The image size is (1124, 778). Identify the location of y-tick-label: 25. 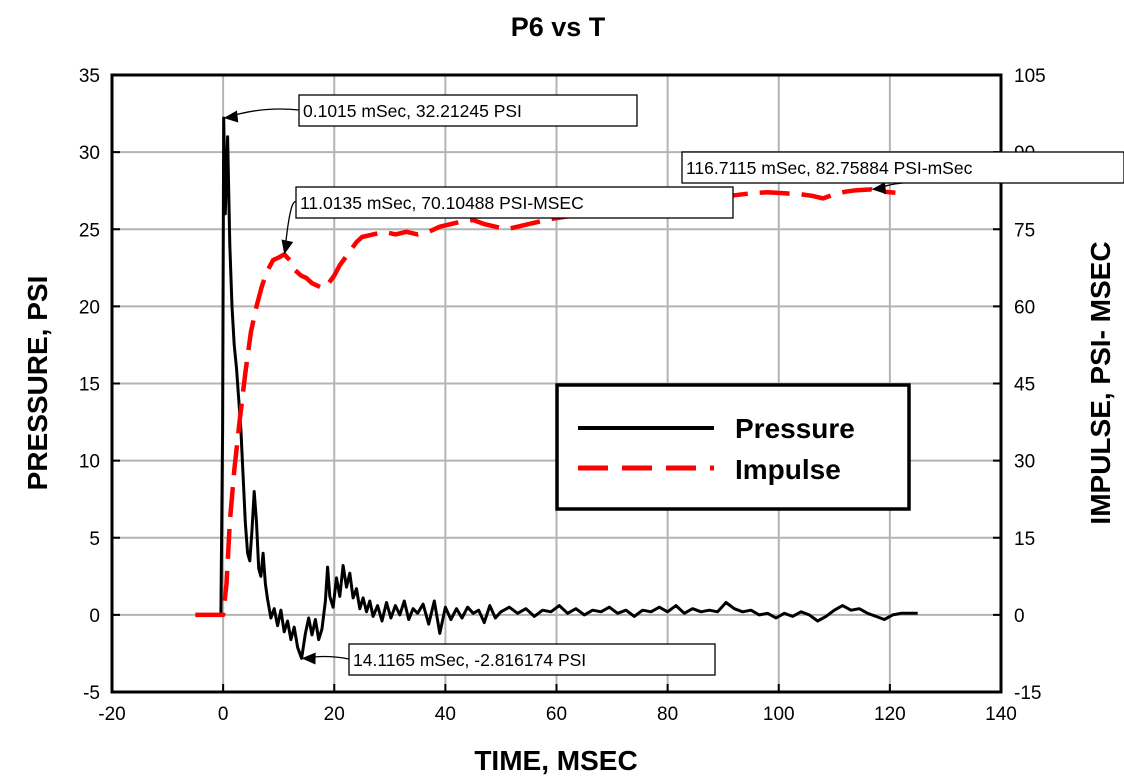
(89, 230).